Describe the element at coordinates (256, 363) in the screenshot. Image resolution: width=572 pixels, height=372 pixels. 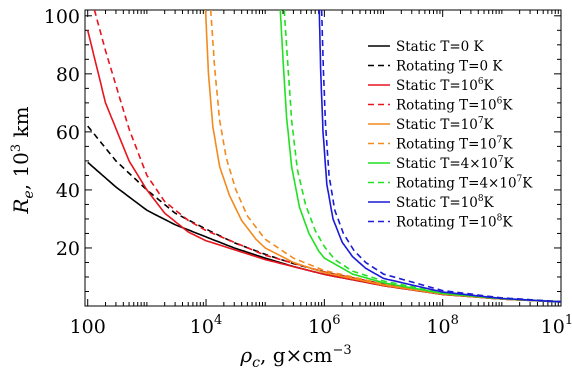
I see `x-axis-title-subscript: c` at that location.